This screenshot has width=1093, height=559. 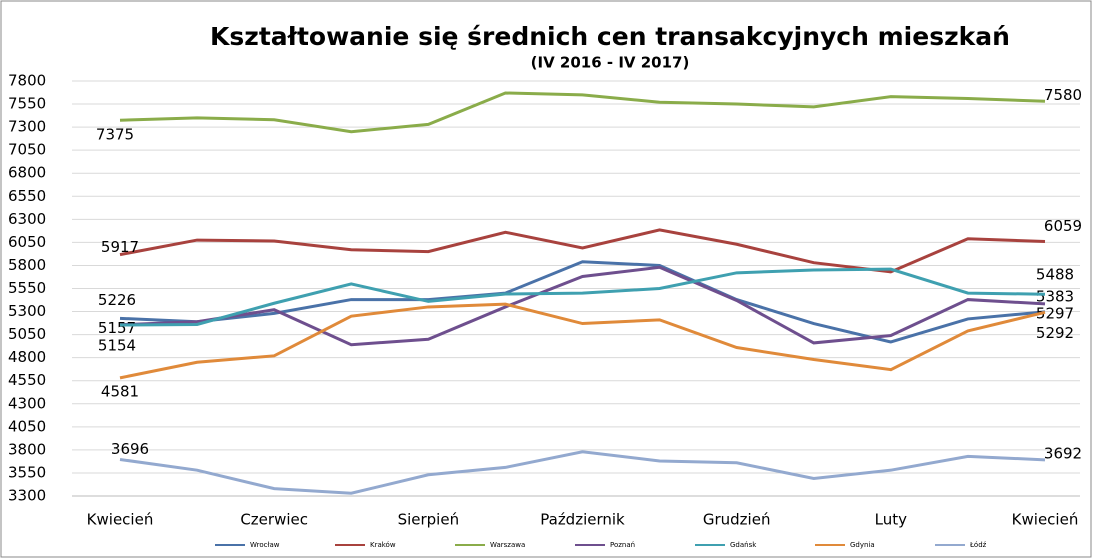 I want to click on y-tick-label: 7800, so click(x=27, y=81).